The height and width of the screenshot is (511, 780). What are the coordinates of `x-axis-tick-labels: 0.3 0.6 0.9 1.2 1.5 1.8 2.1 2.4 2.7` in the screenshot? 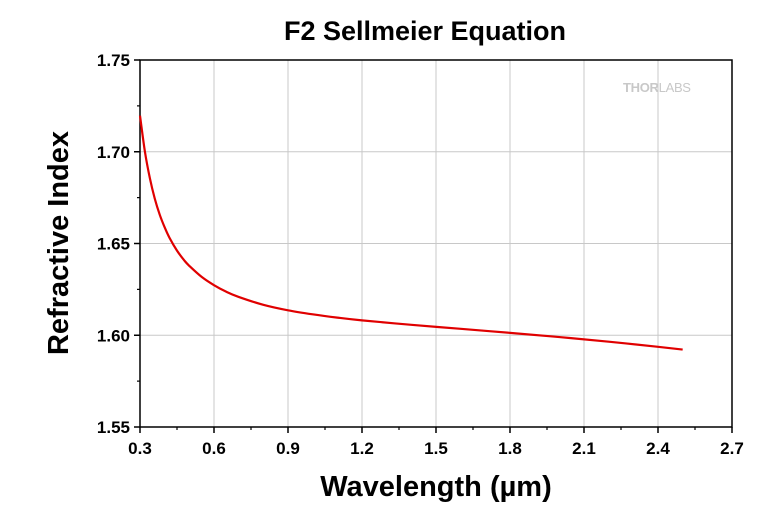 It's located at (436, 448).